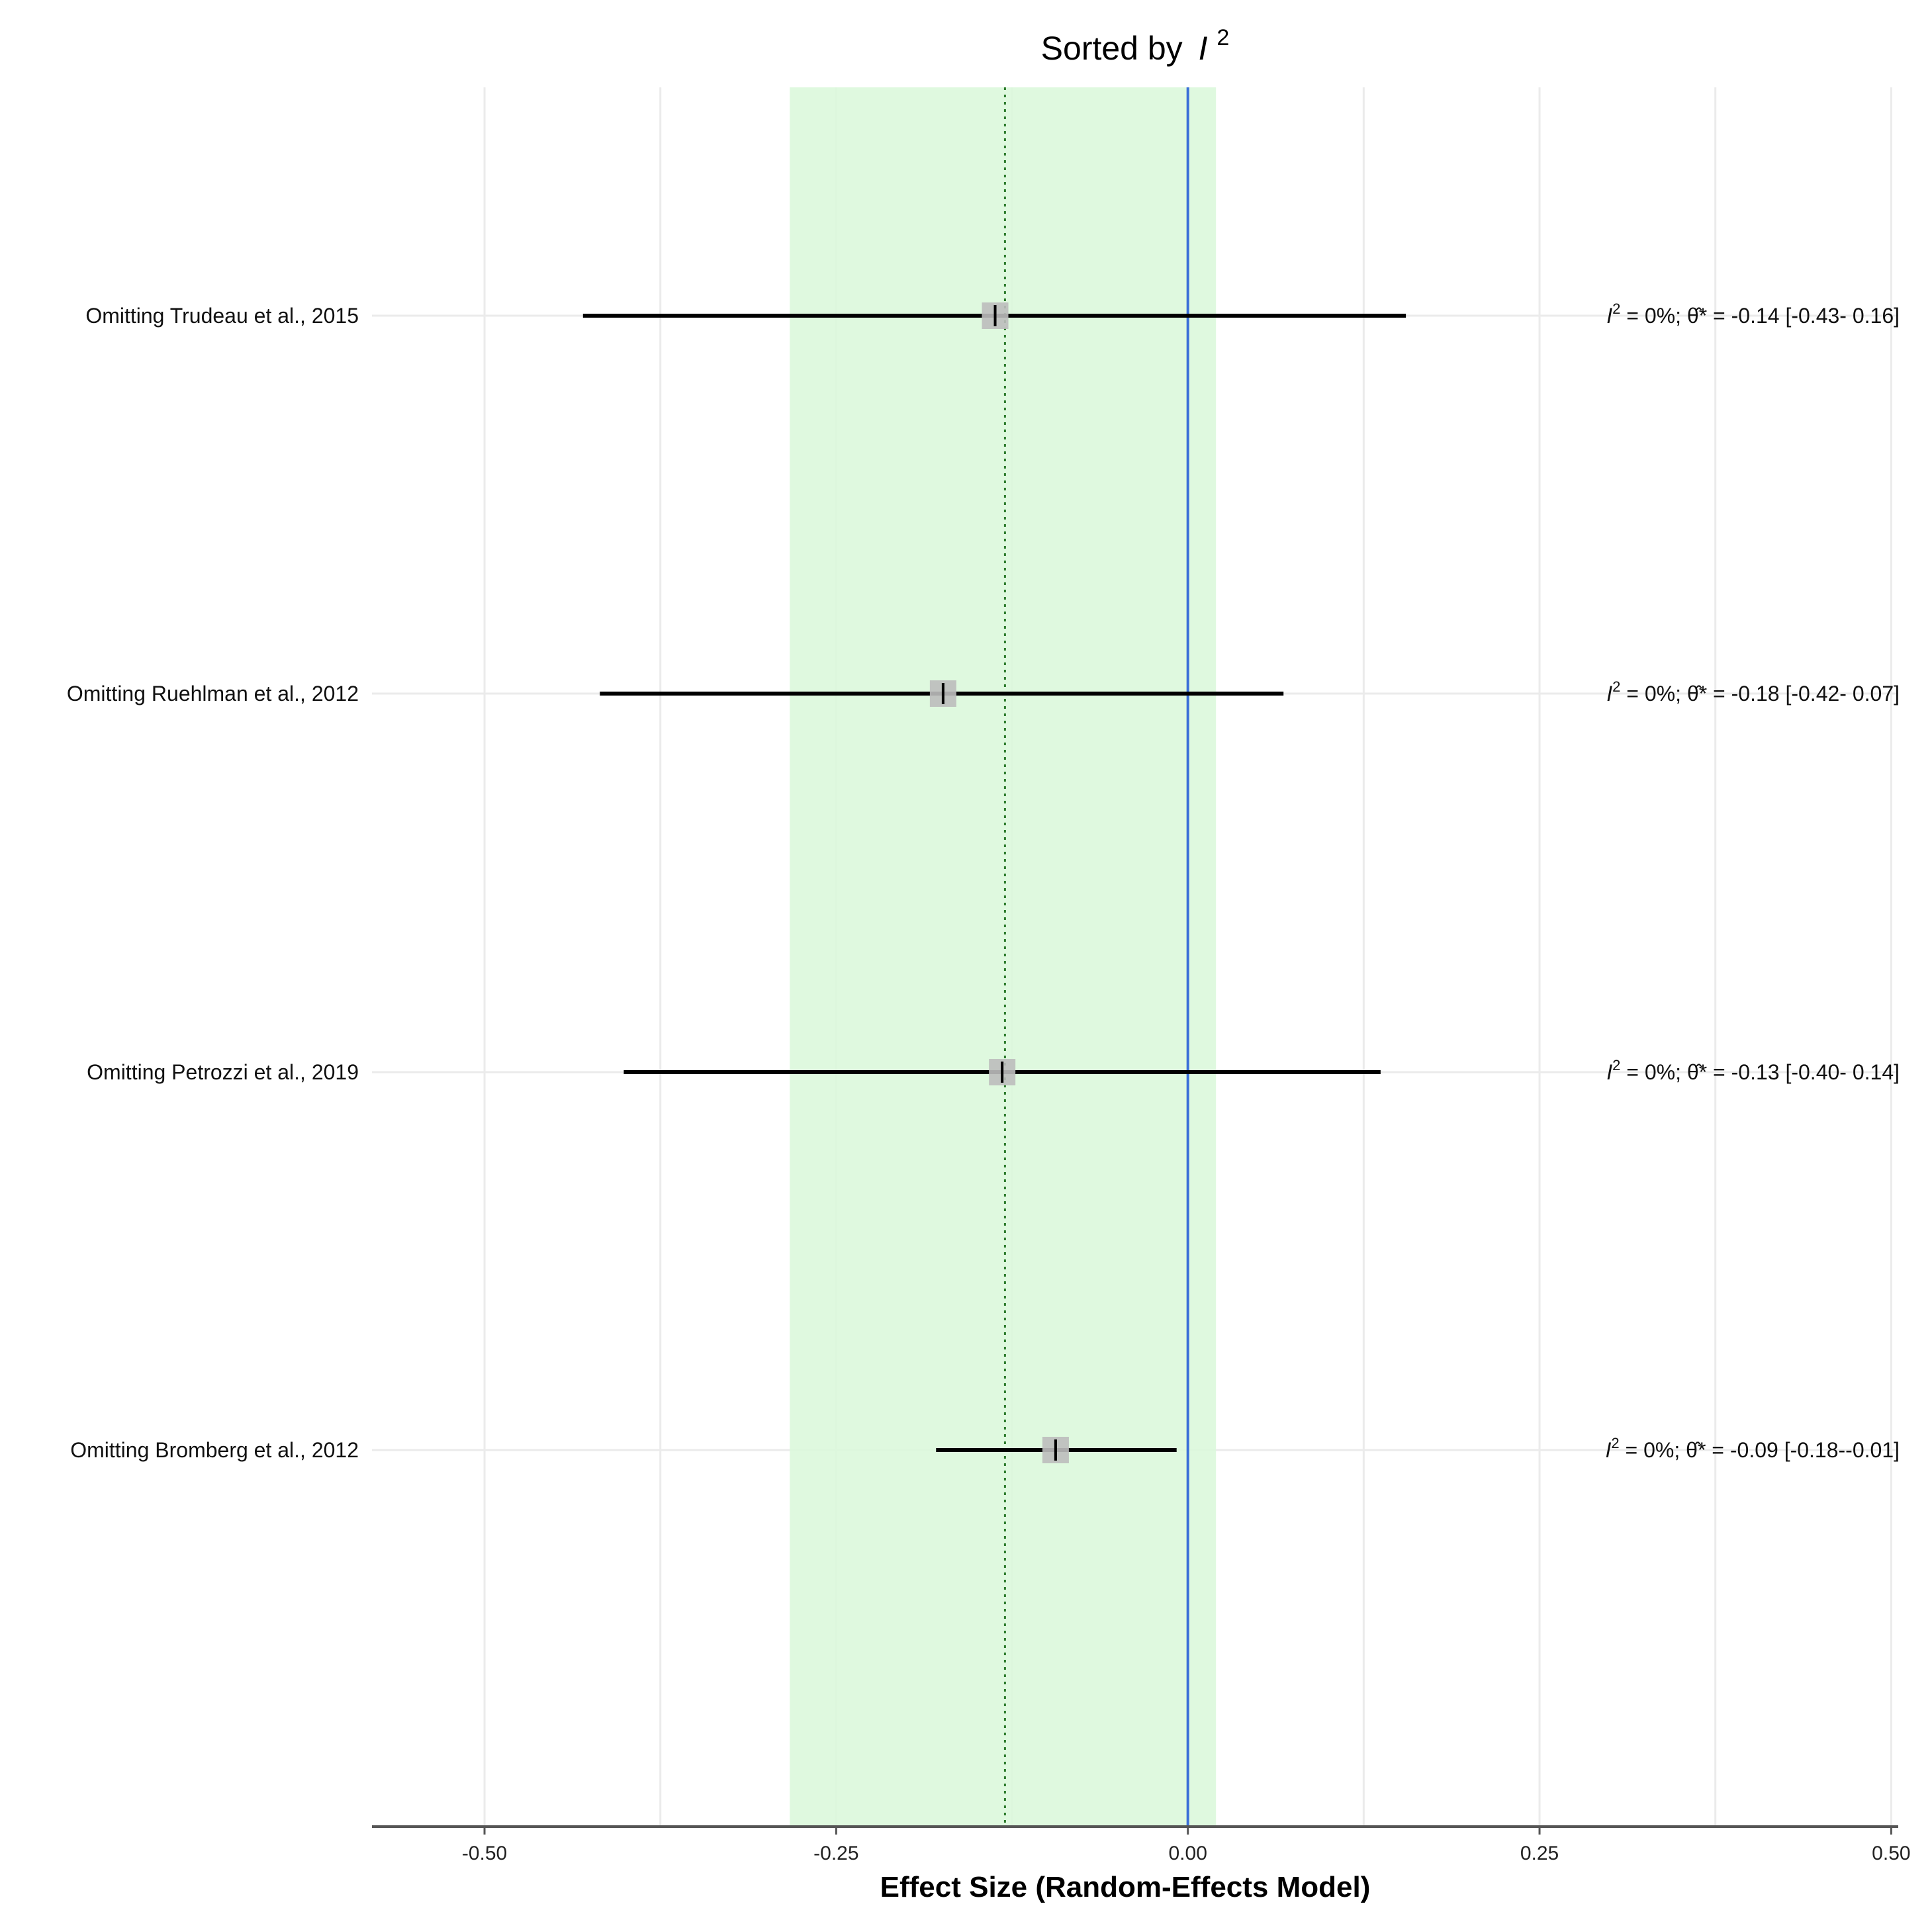 The height and width of the screenshot is (1910, 1932). I want to click on study-annotation: I2 = 0%; θ̂* = -0.14 [-0.43- 0.16], so click(1753, 314).